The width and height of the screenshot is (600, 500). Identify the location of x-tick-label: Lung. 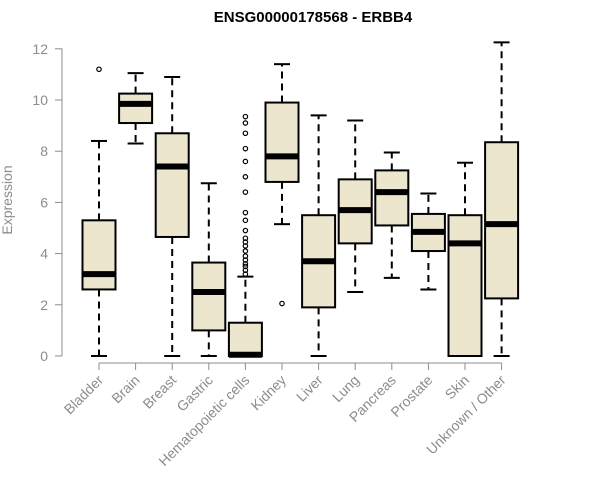
(345, 388).